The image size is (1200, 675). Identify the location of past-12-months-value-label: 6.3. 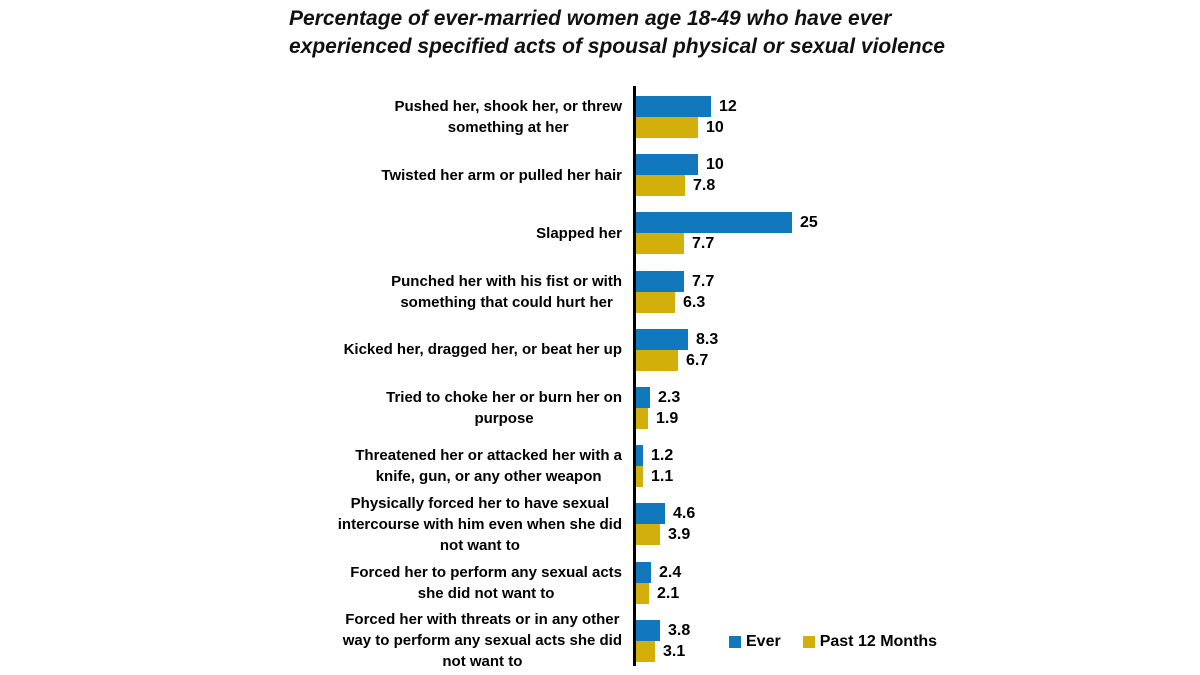
(694, 302).